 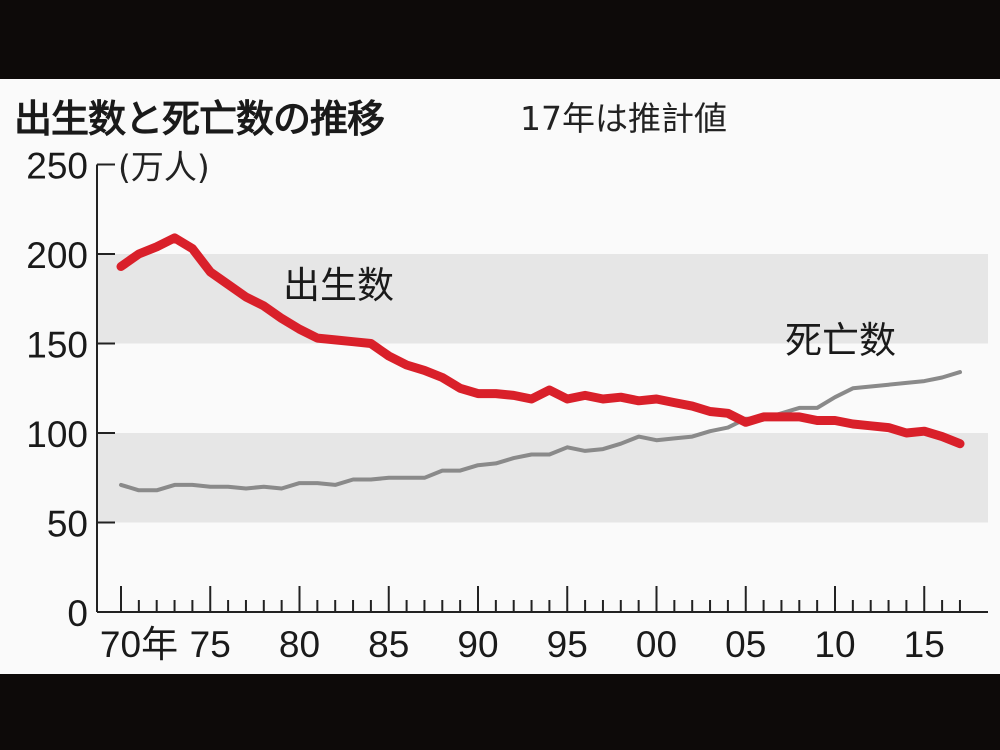 What do you see at coordinates (139, 644) in the screenshot?
I see `x-tick-label: 70年` at bounding box center [139, 644].